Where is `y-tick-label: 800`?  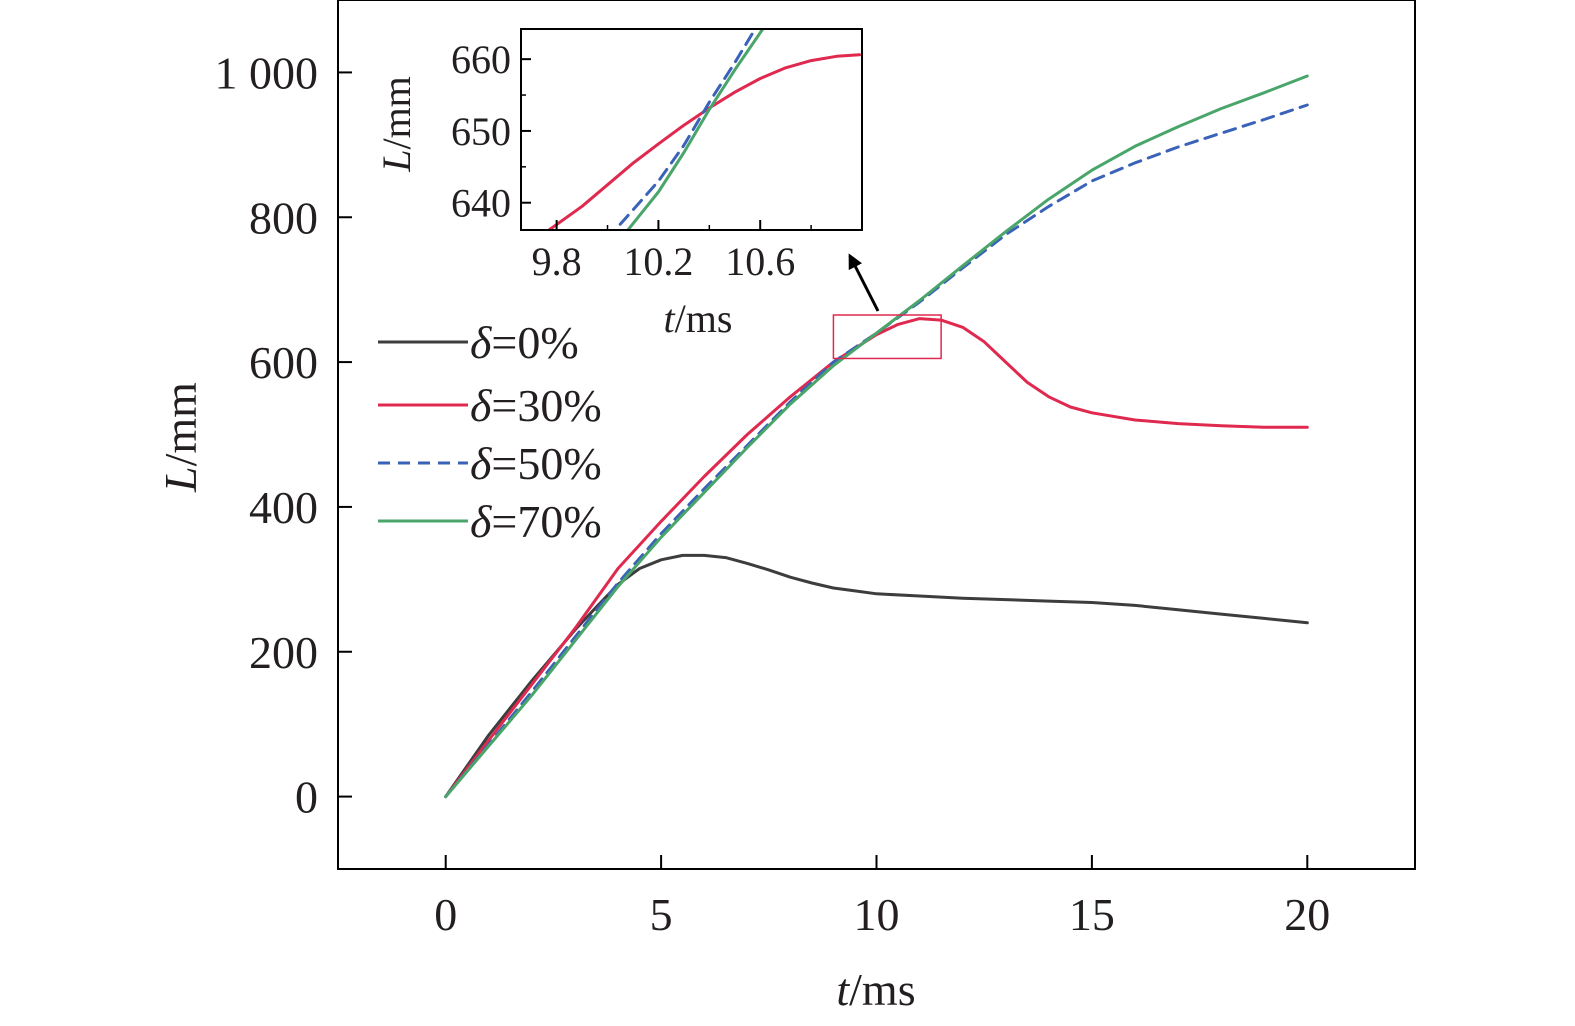
y-tick-label: 800 is located at coordinates (283, 217).